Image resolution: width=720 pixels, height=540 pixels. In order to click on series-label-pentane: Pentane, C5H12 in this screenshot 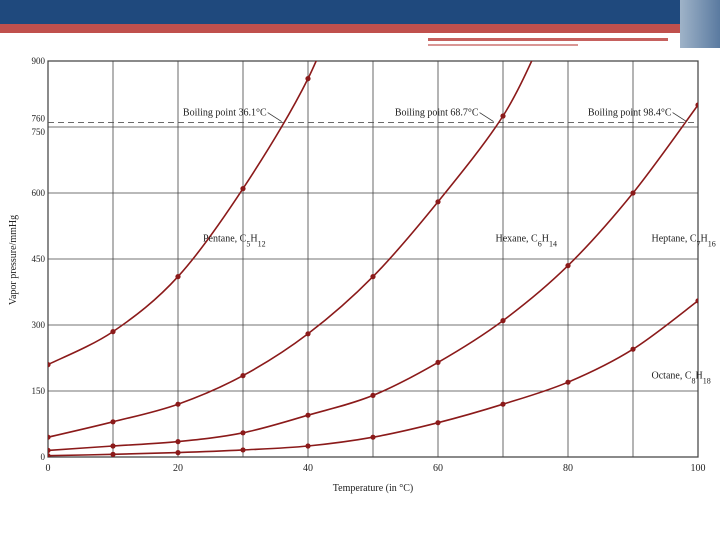, I will do `click(234, 240)`.